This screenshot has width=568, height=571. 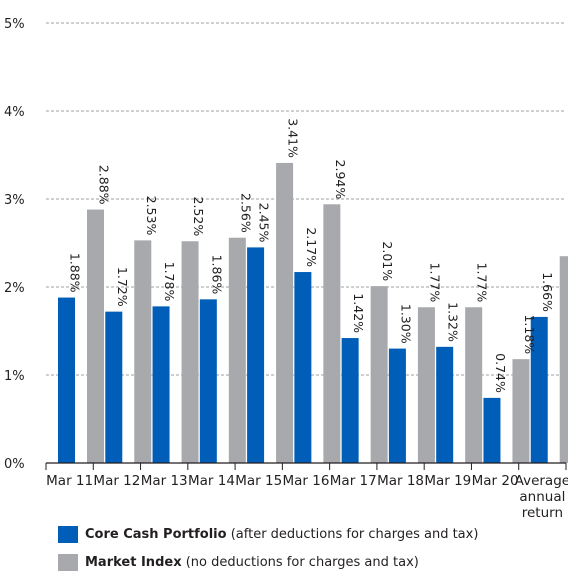 What do you see at coordinates (542, 513) in the screenshot?
I see `x-tick-label: return` at bounding box center [542, 513].